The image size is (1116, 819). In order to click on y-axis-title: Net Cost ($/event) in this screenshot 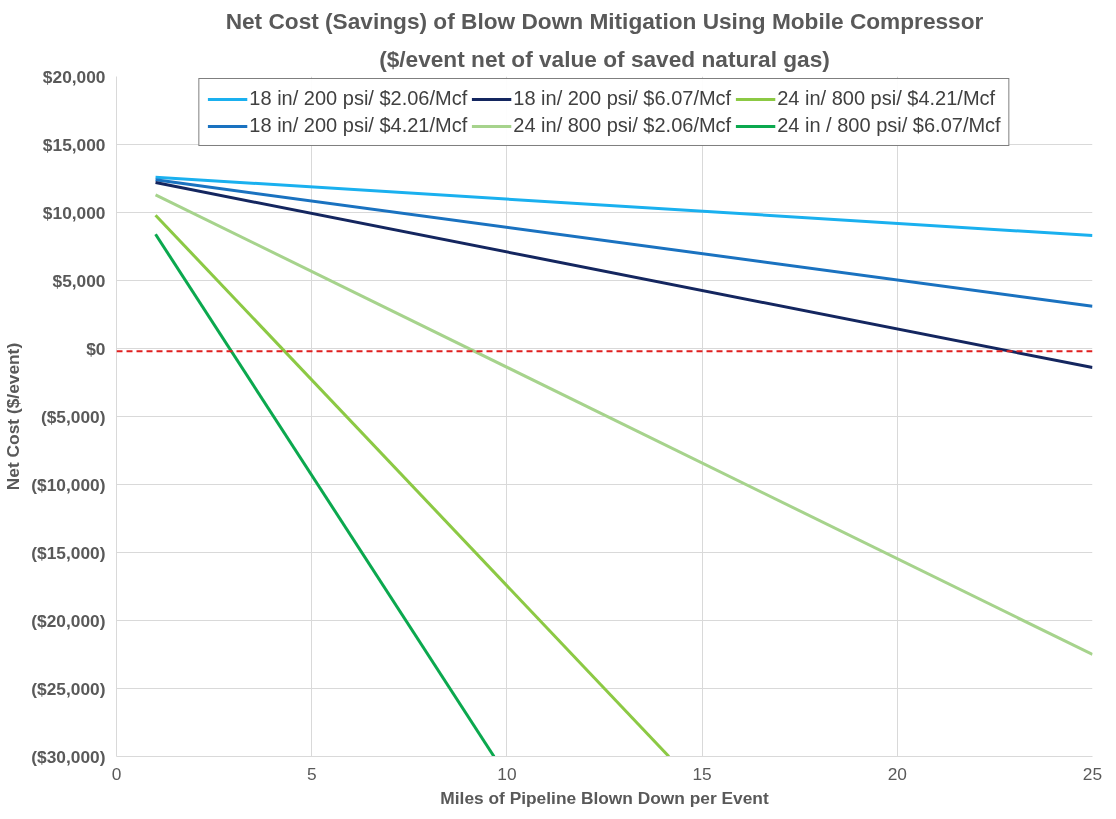, I will do `click(13, 416)`.